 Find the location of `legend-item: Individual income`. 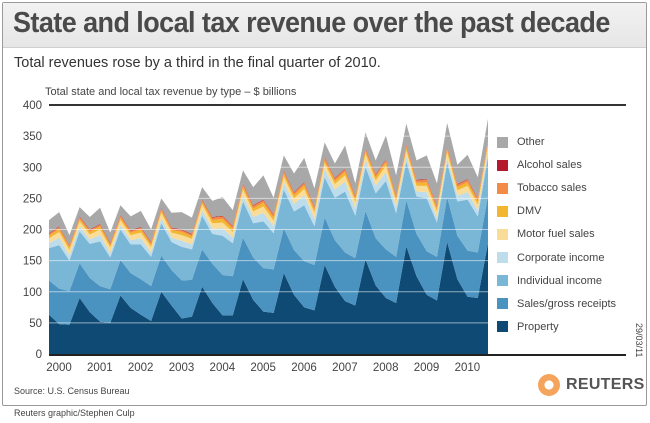

legend-item: Individual income is located at coordinates (549, 281).